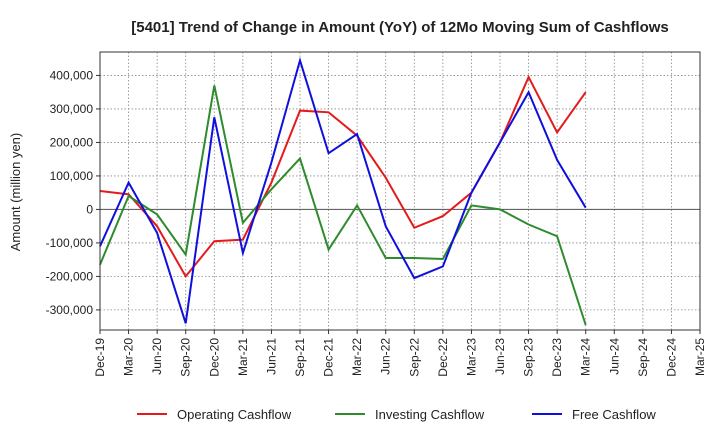 This screenshot has height=440, width=720. I want to click on y-tick-label: 200,000, so click(72, 142).